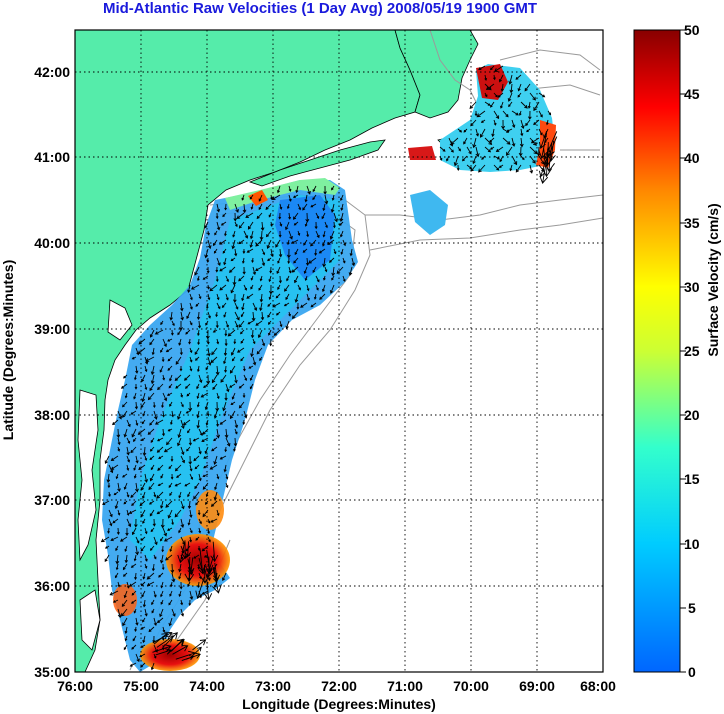 Image resolution: width=724 pixels, height=714 pixels. I want to click on cape-cod, so click(436, 74).